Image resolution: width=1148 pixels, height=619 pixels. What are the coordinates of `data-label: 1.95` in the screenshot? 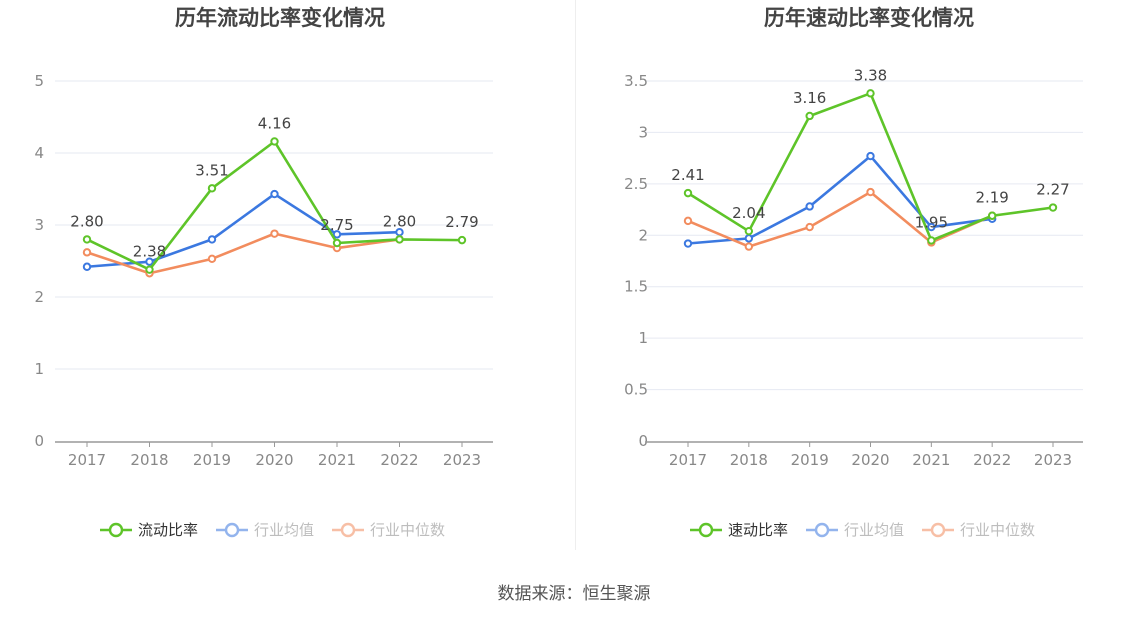 It's located at (931, 222).